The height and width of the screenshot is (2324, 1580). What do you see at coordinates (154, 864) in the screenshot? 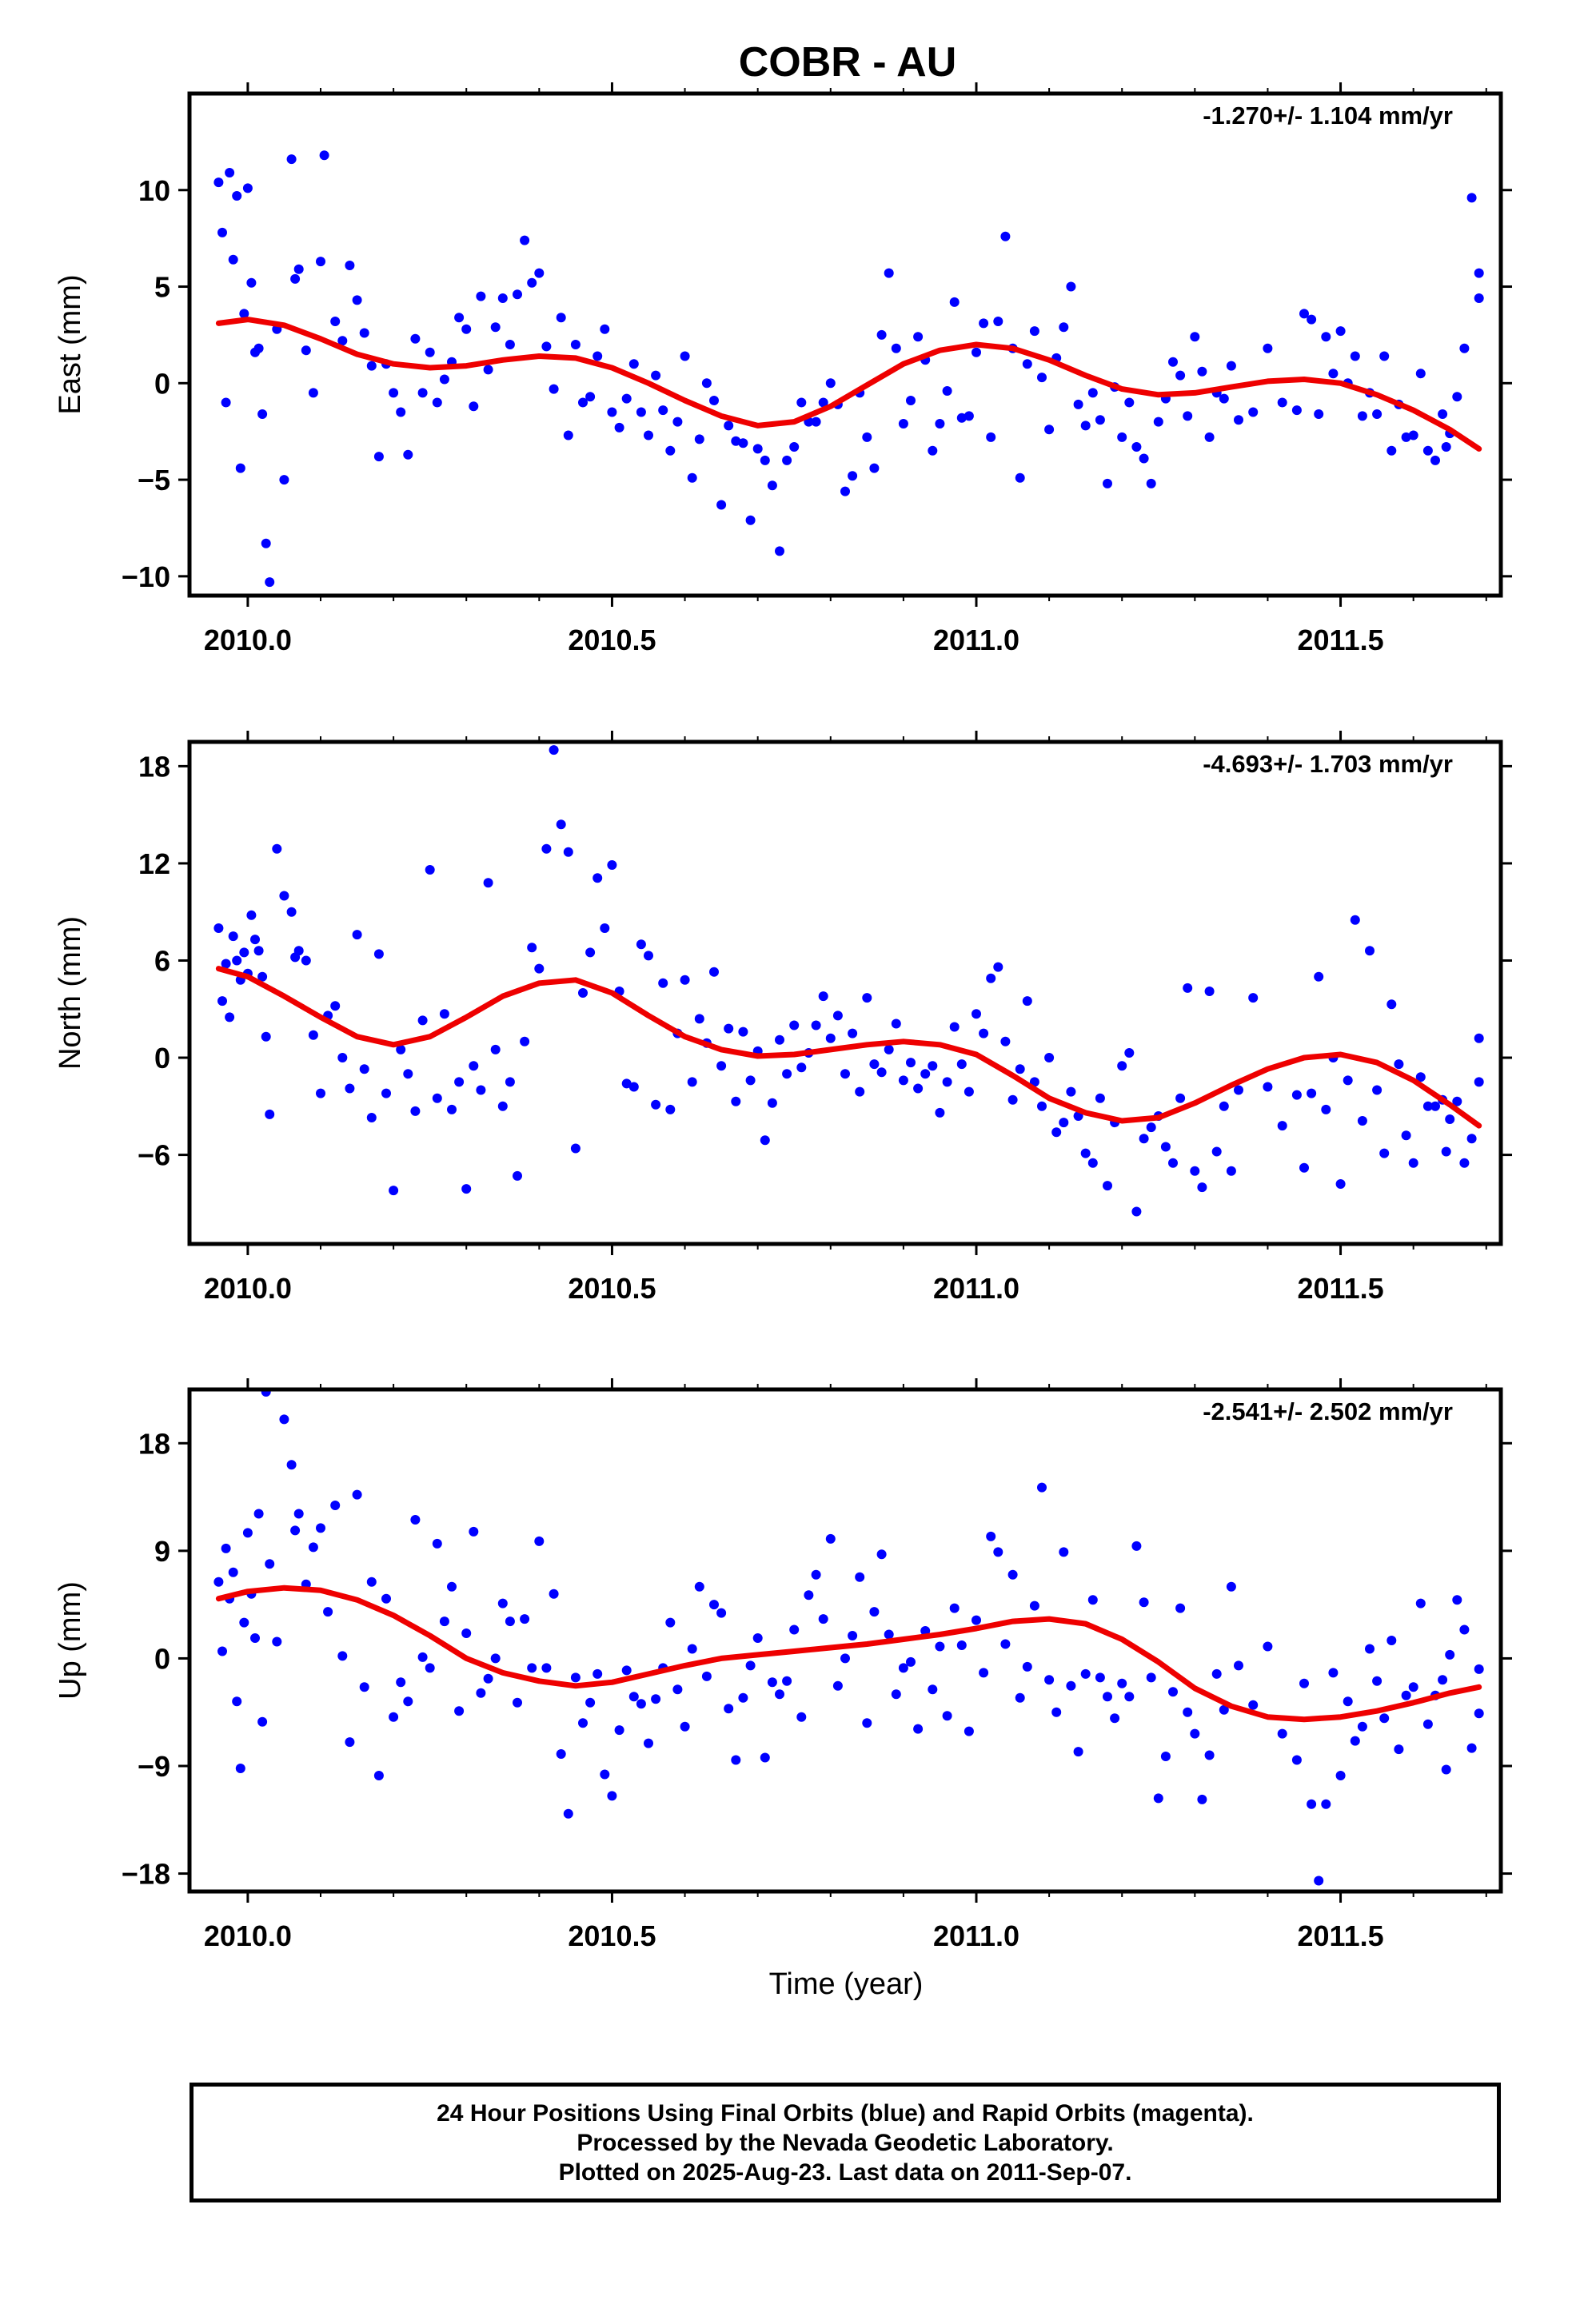
I see `north-y-tick-label: 12` at bounding box center [154, 864].